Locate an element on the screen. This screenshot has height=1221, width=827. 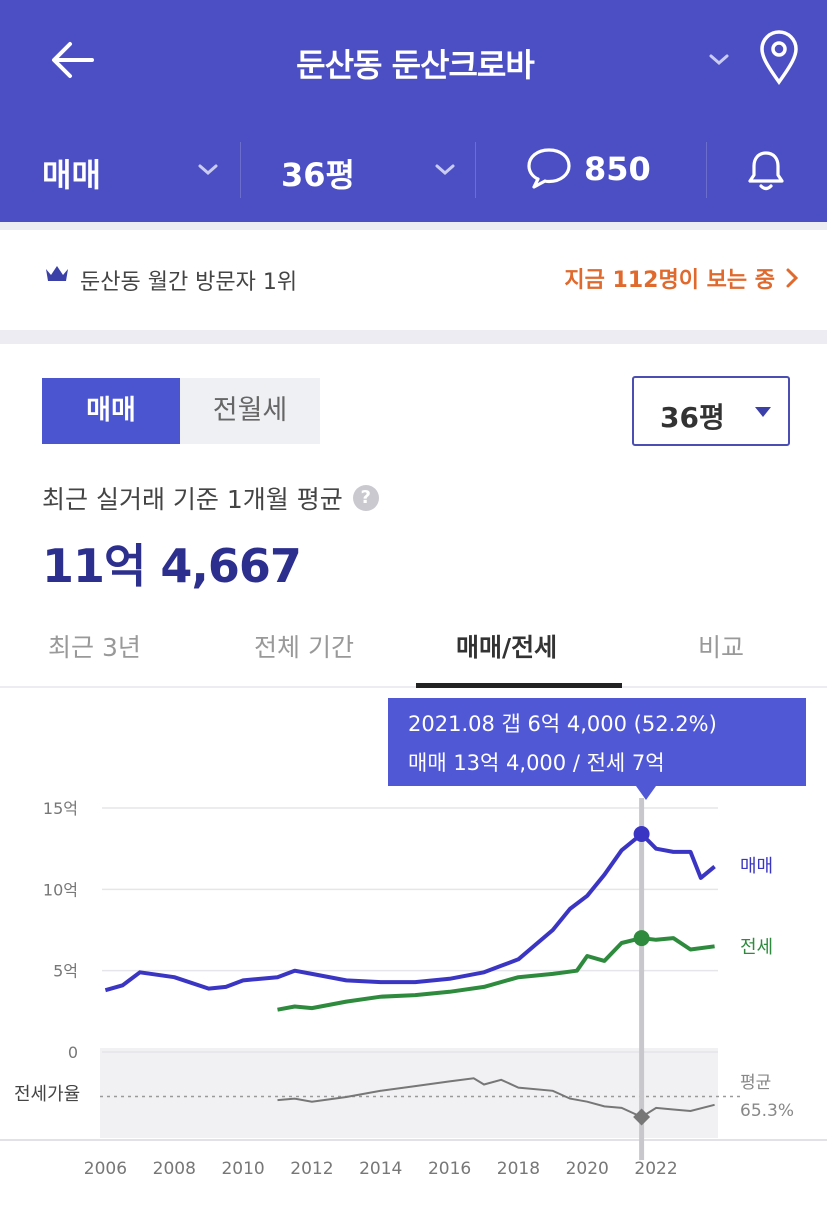
deal-type-dropdown: 매매 is located at coordinates (120, 170).